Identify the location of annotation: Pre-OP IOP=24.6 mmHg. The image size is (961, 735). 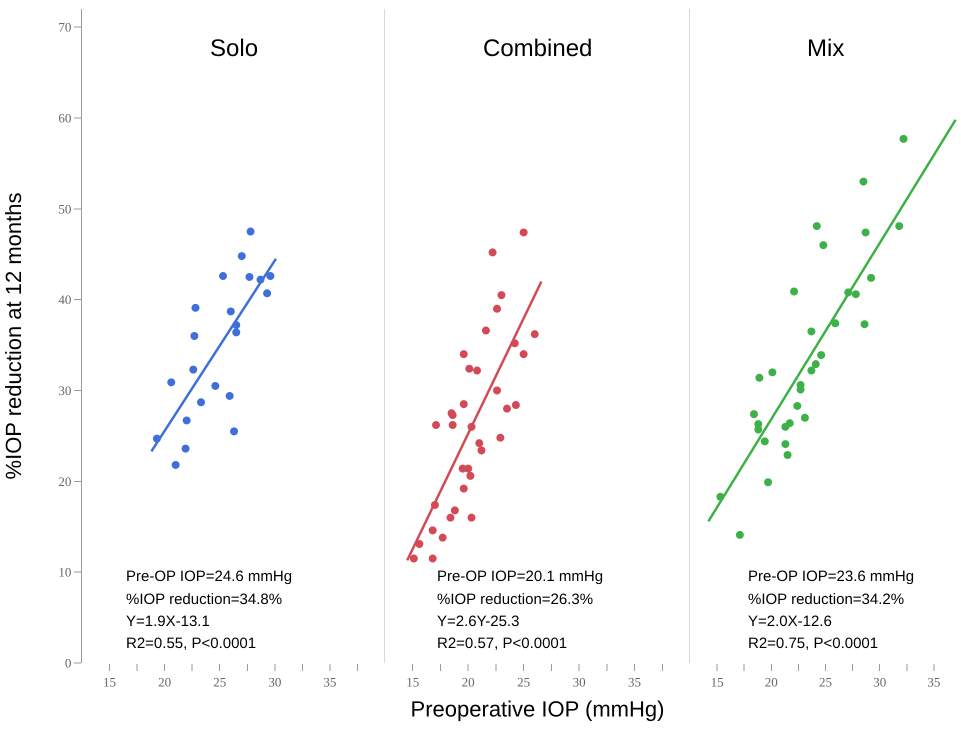
(209, 576).